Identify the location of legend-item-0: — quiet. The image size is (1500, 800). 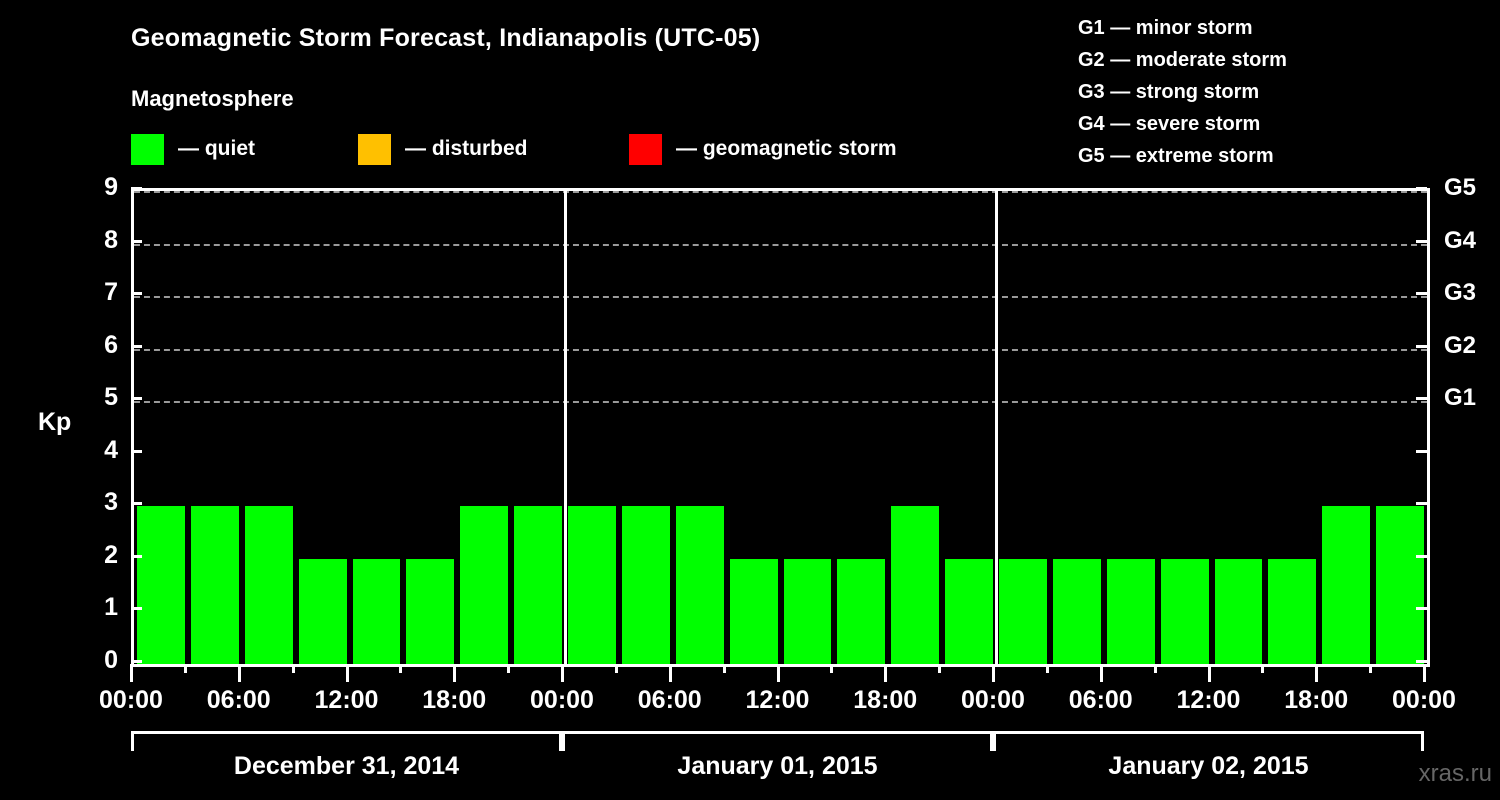
(193, 149).